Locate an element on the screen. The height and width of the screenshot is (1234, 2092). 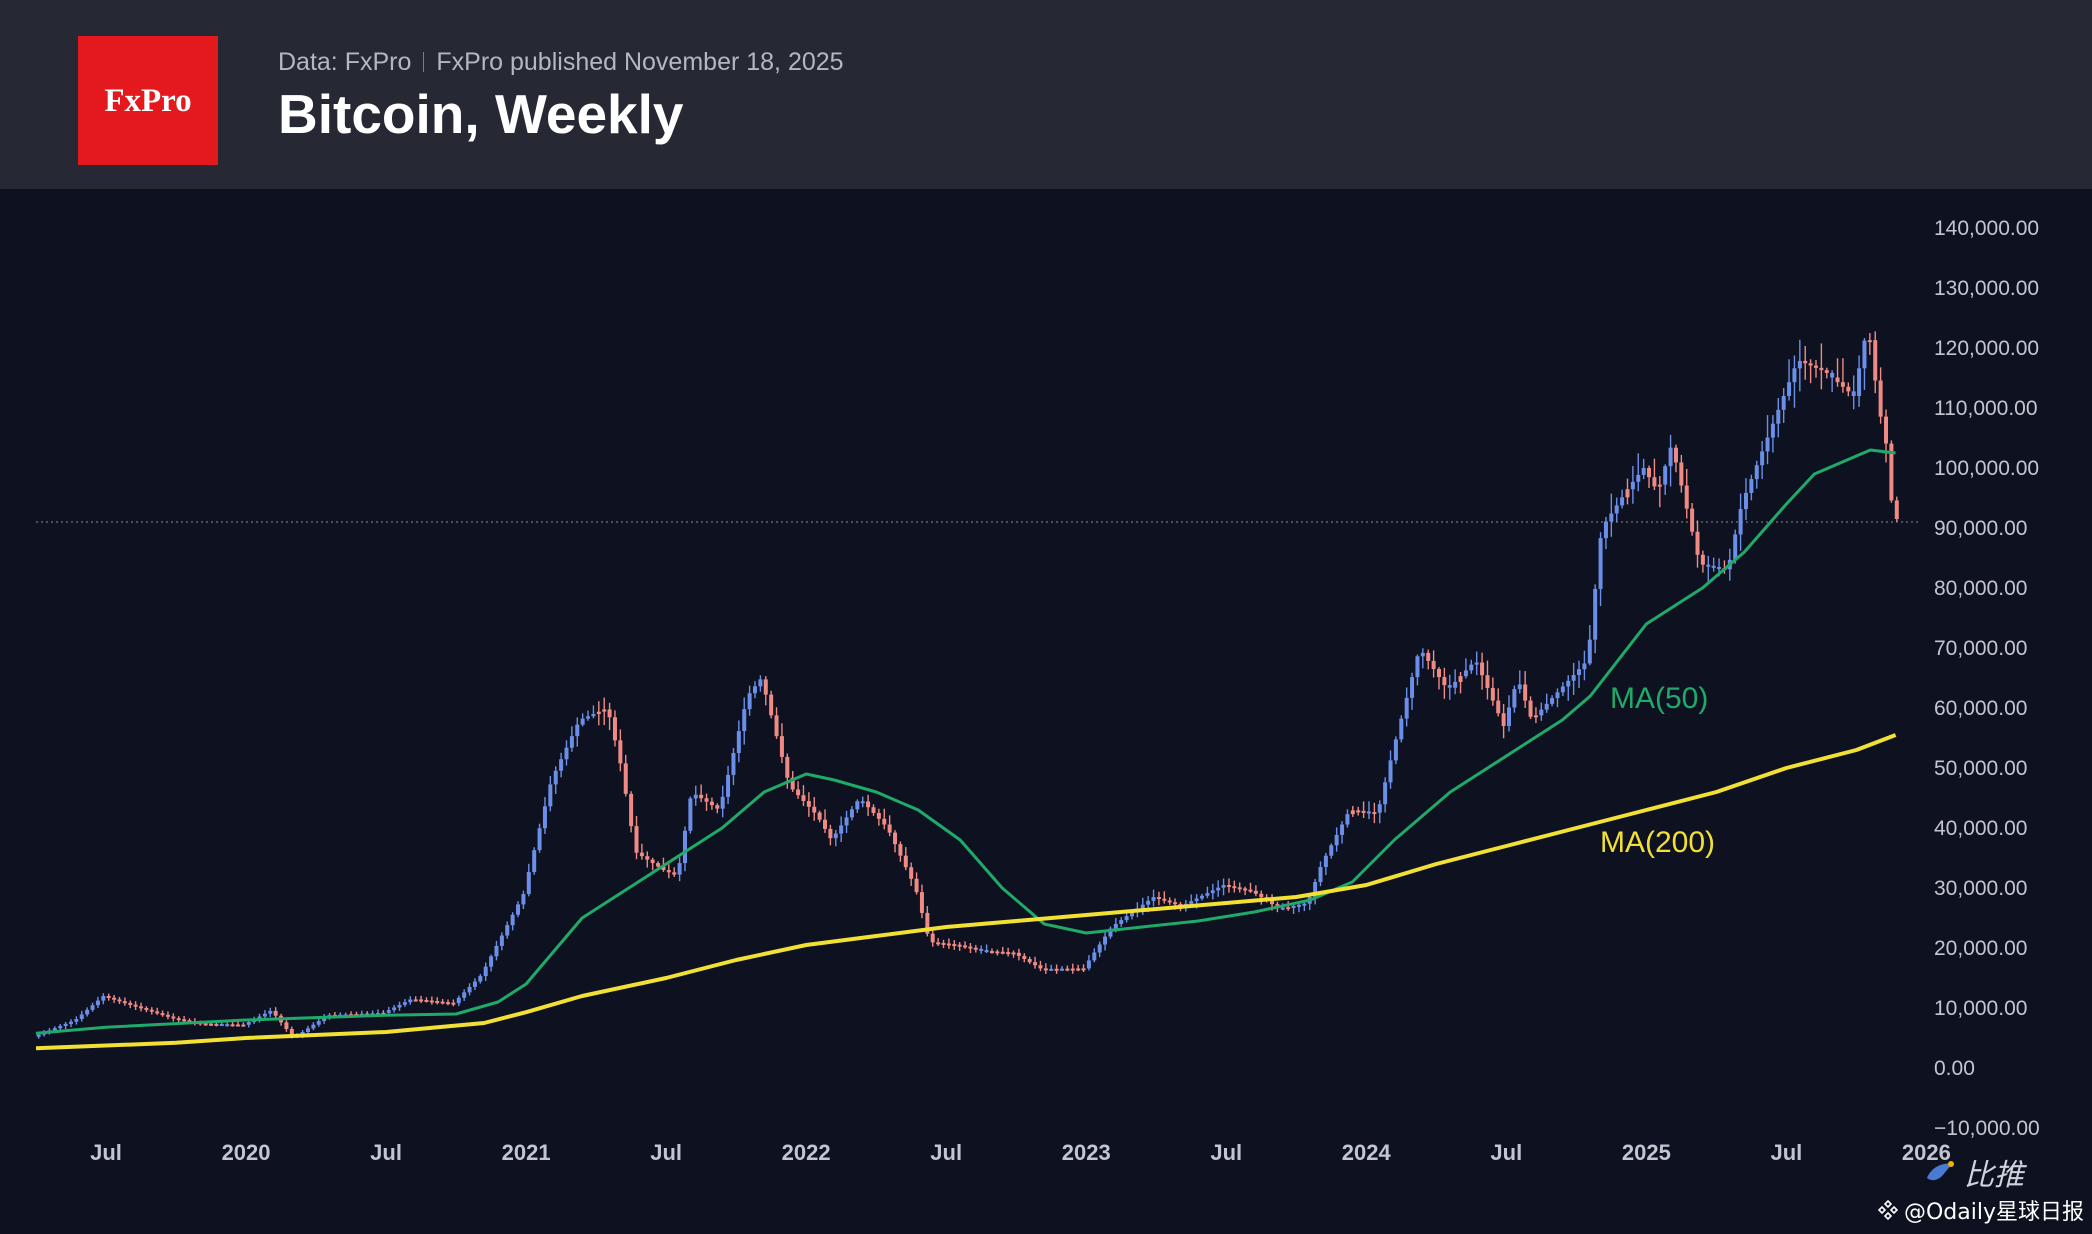
watermark: 比推 @Odaily星球日报 is located at coordinates (1980, 1188).